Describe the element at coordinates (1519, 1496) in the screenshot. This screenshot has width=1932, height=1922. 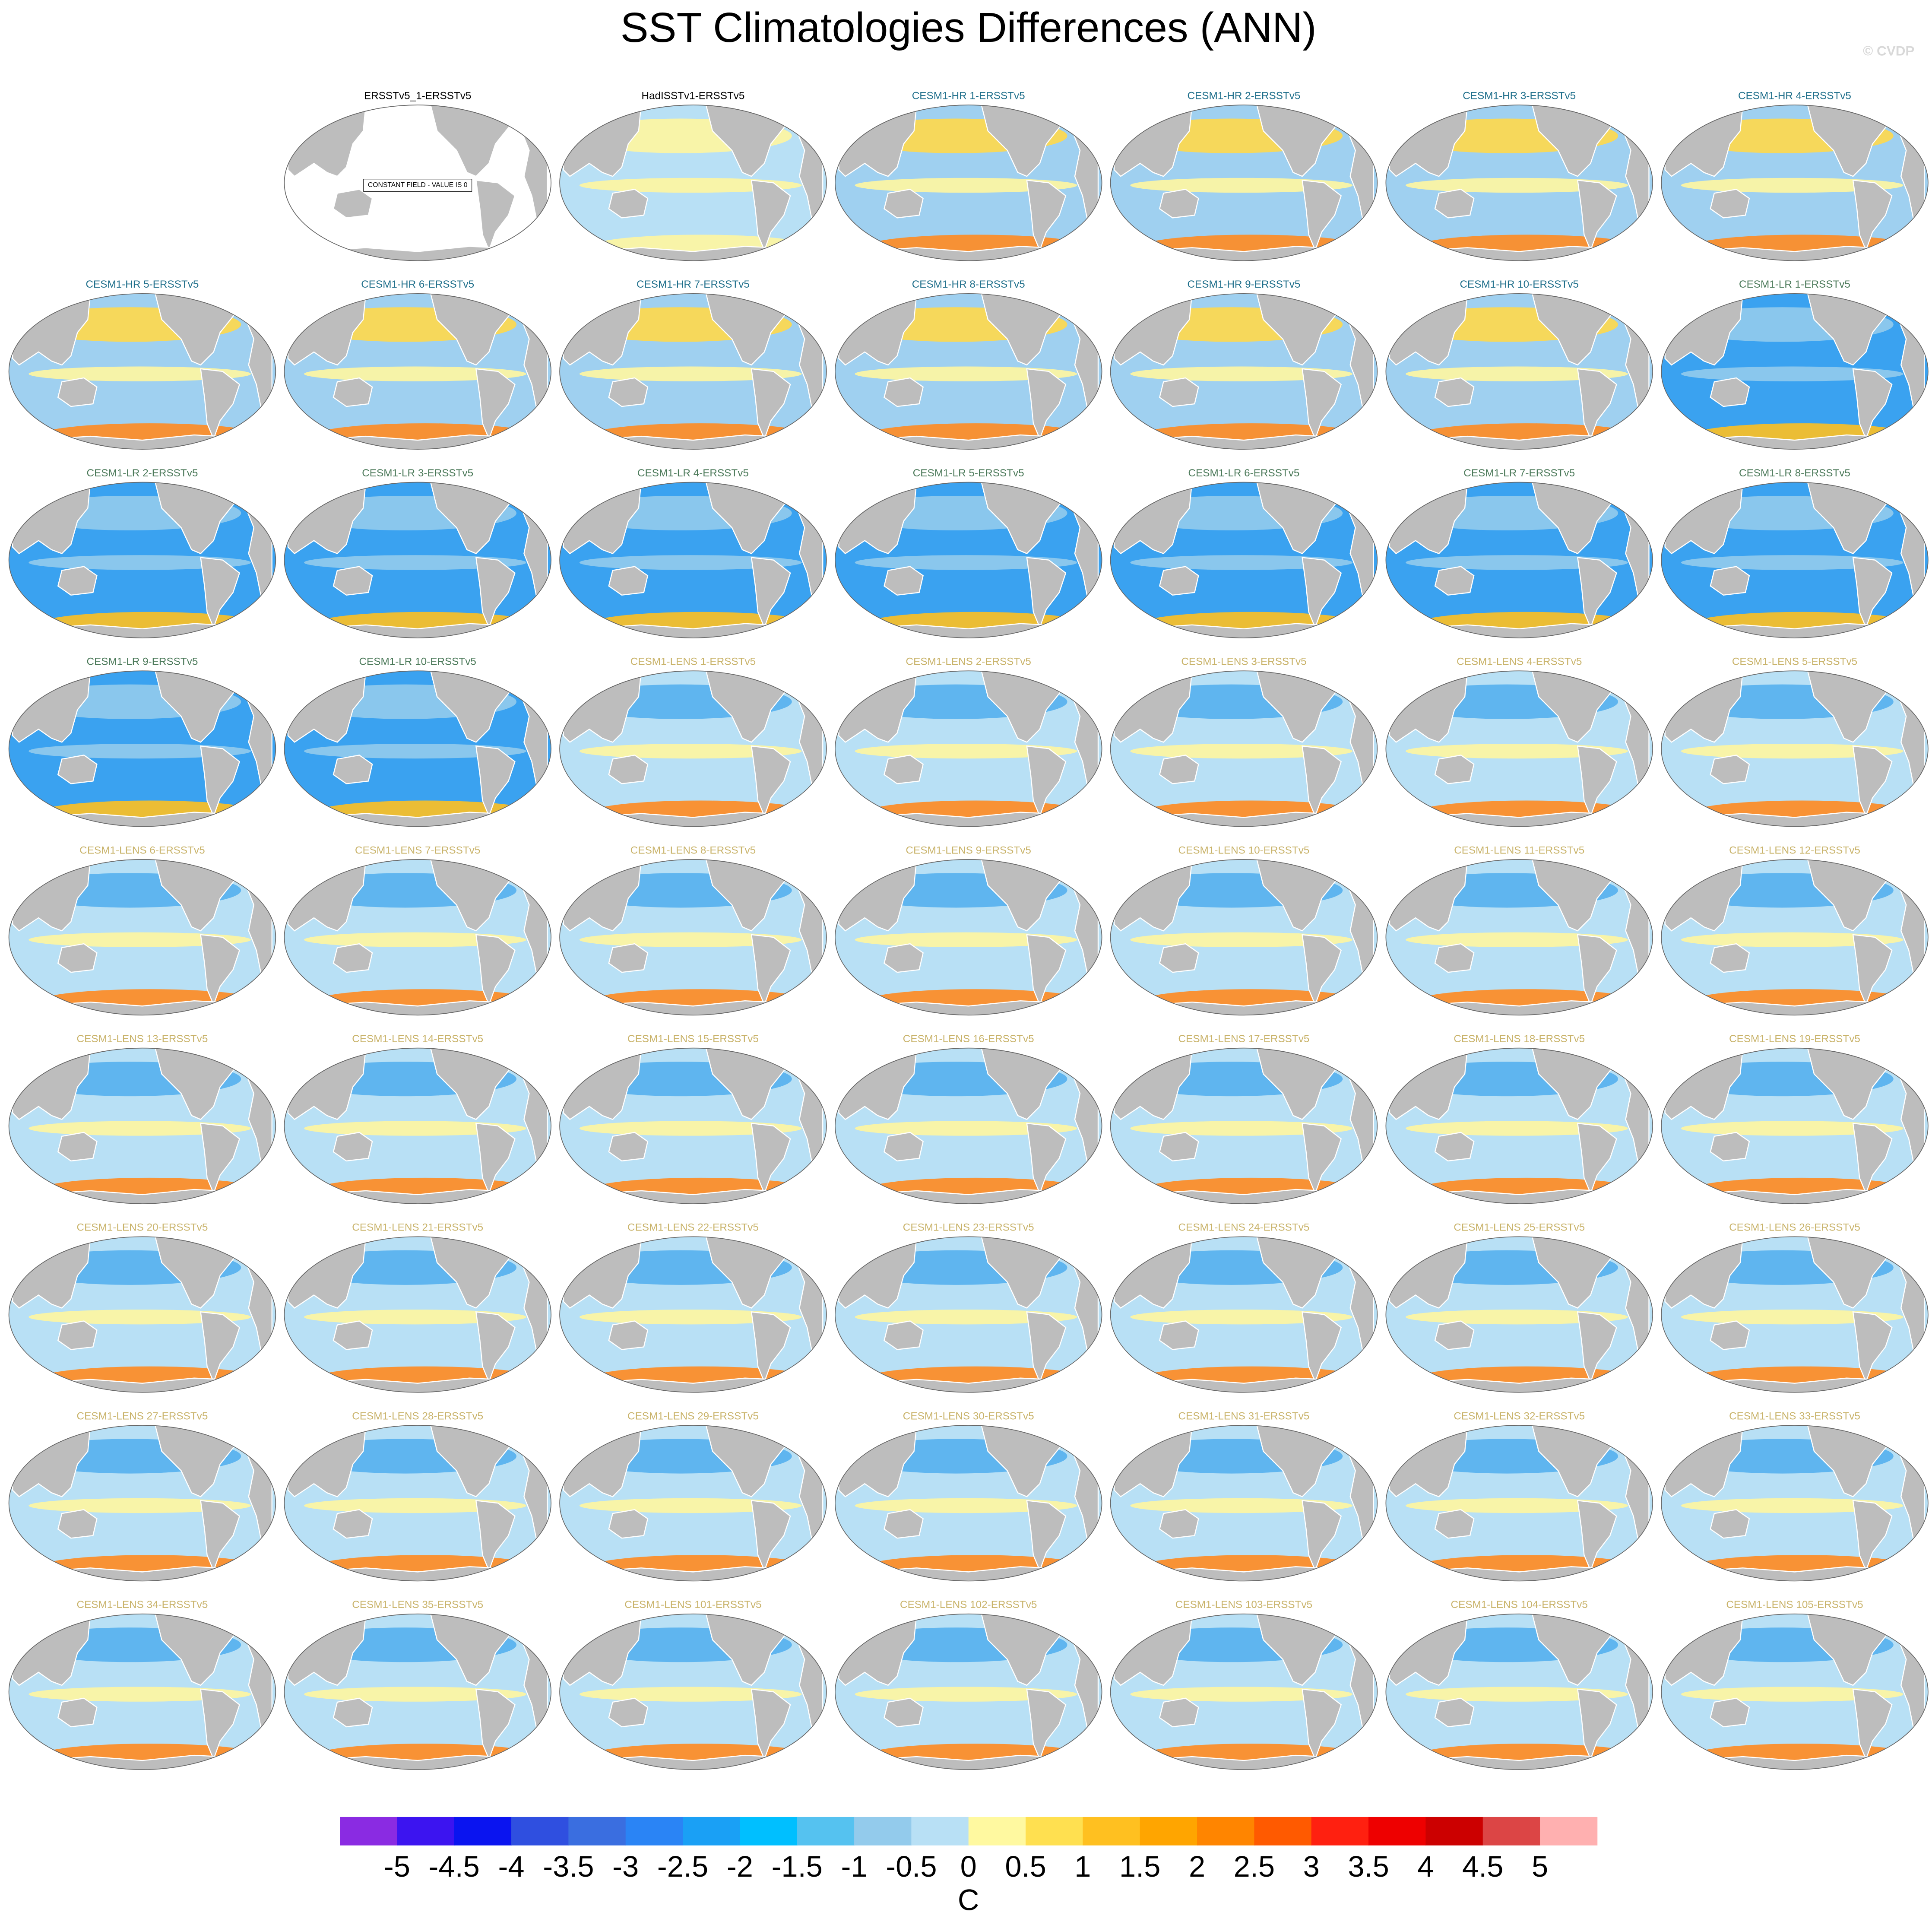
I see `map-panel: CESM1-LENS 32-ERSSTv5` at that location.